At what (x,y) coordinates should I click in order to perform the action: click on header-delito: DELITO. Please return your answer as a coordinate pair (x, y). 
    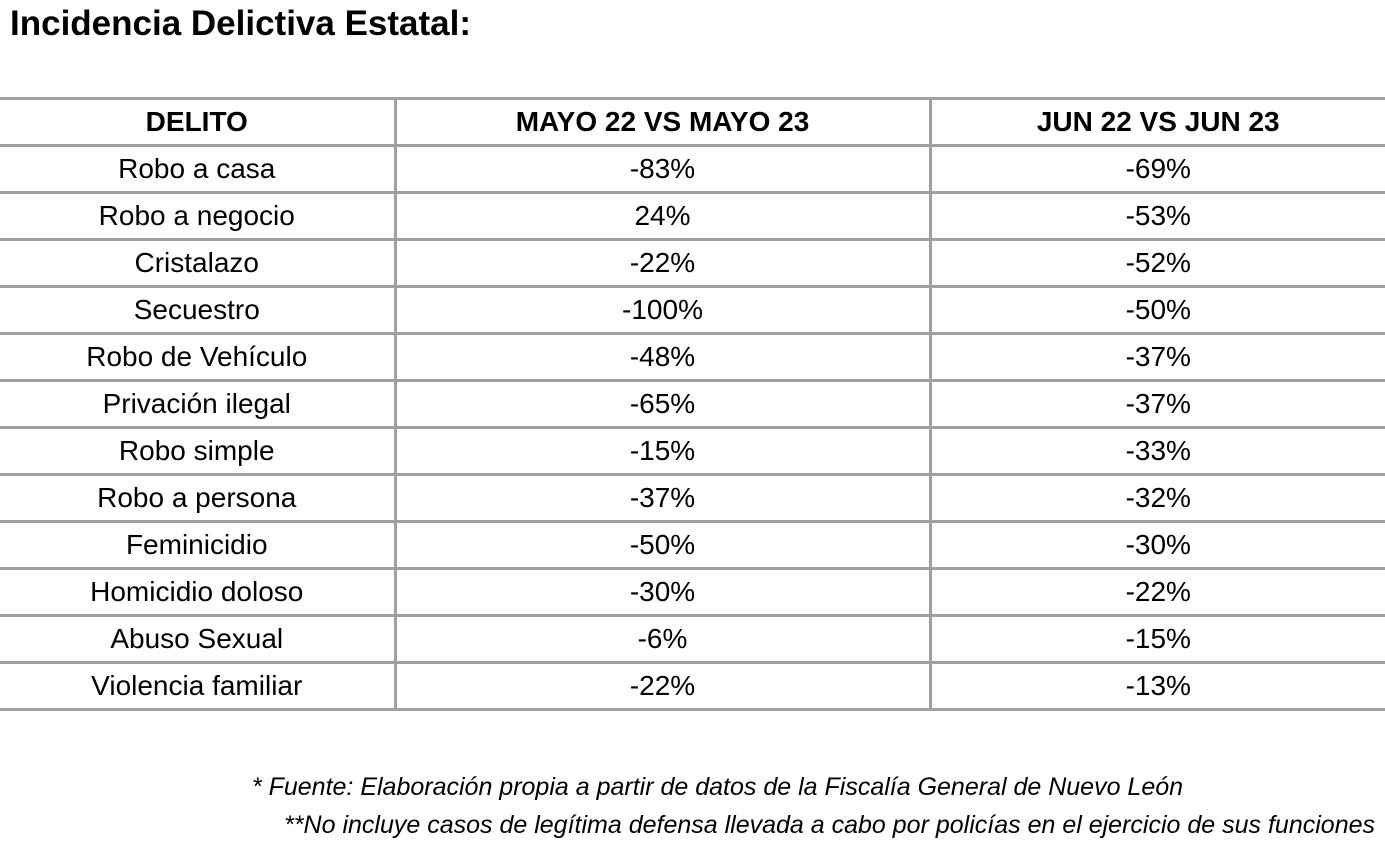
    Looking at the image, I should click on (197, 122).